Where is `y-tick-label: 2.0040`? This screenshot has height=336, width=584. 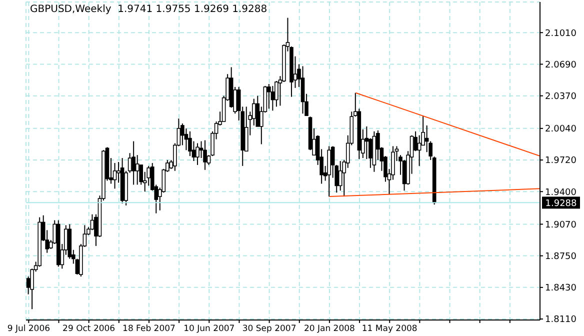 y-tick-label: 2.0040 is located at coordinates (561, 129).